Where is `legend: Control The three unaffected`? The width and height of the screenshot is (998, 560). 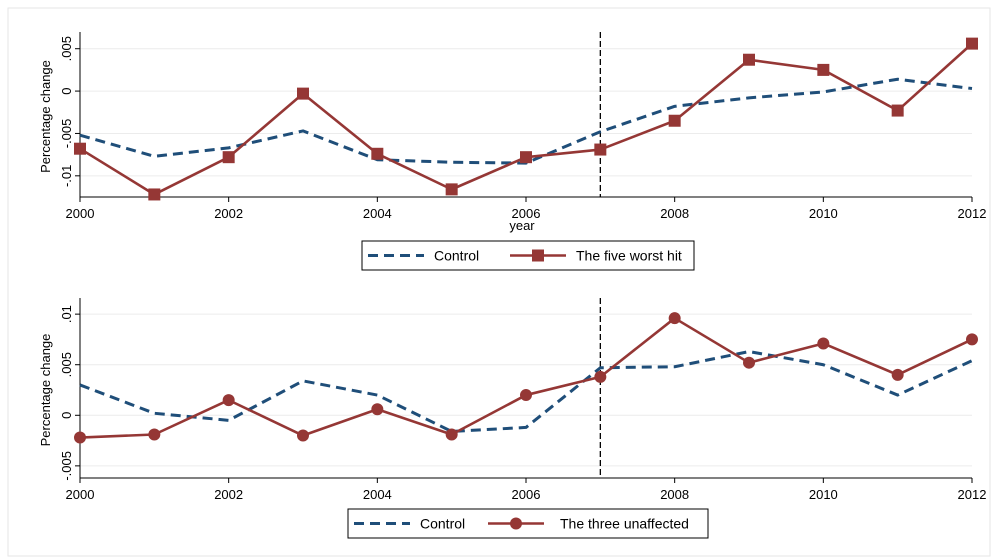
legend: Control The three unaffected is located at coordinates (528, 523).